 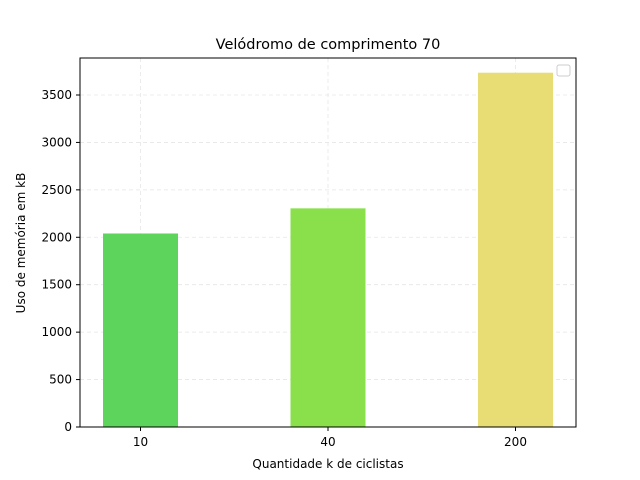 What do you see at coordinates (21, 243) in the screenshot?
I see `y-axis-label: Uso de memória em kB` at bounding box center [21, 243].